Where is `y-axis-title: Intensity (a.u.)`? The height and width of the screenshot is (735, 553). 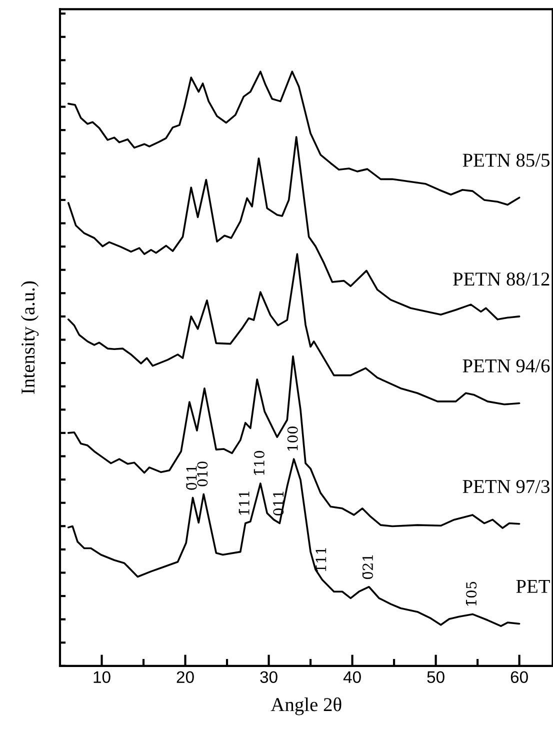
y-axis-title: Intensity (a.u.) is located at coordinates (29, 337).